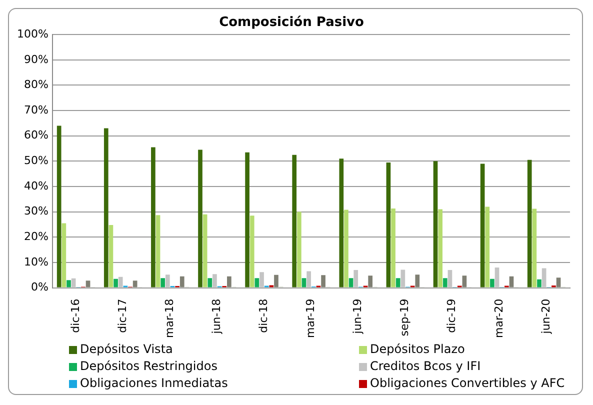 The height and width of the screenshot is (405, 593). What do you see at coordinates (291, 22) in the screenshot?
I see `chart-title: Composición Pasivo` at bounding box center [291, 22].